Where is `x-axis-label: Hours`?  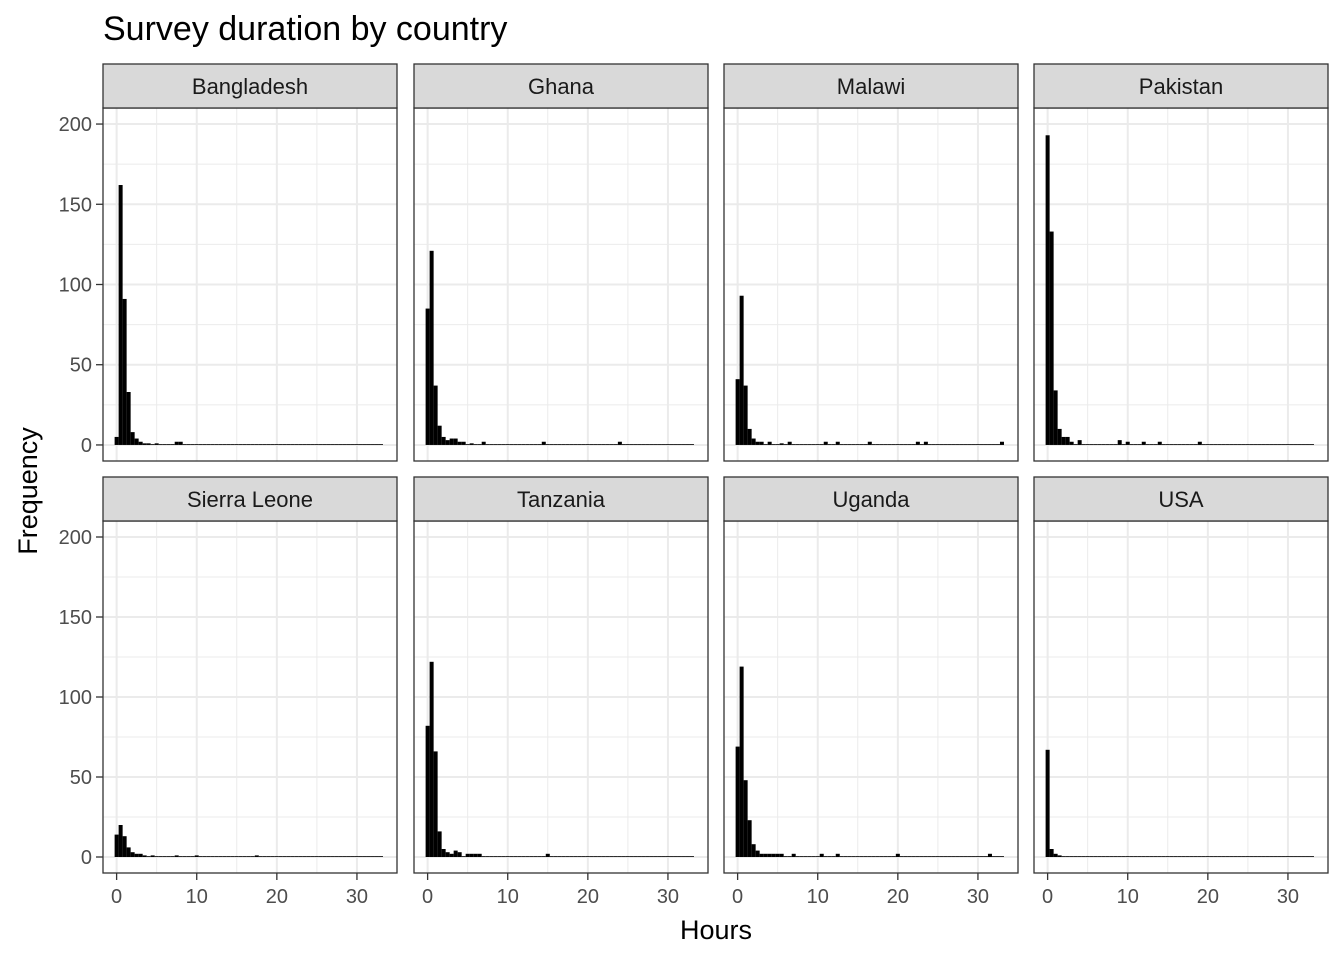
x-axis-label: Hours is located at coordinates (716, 930).